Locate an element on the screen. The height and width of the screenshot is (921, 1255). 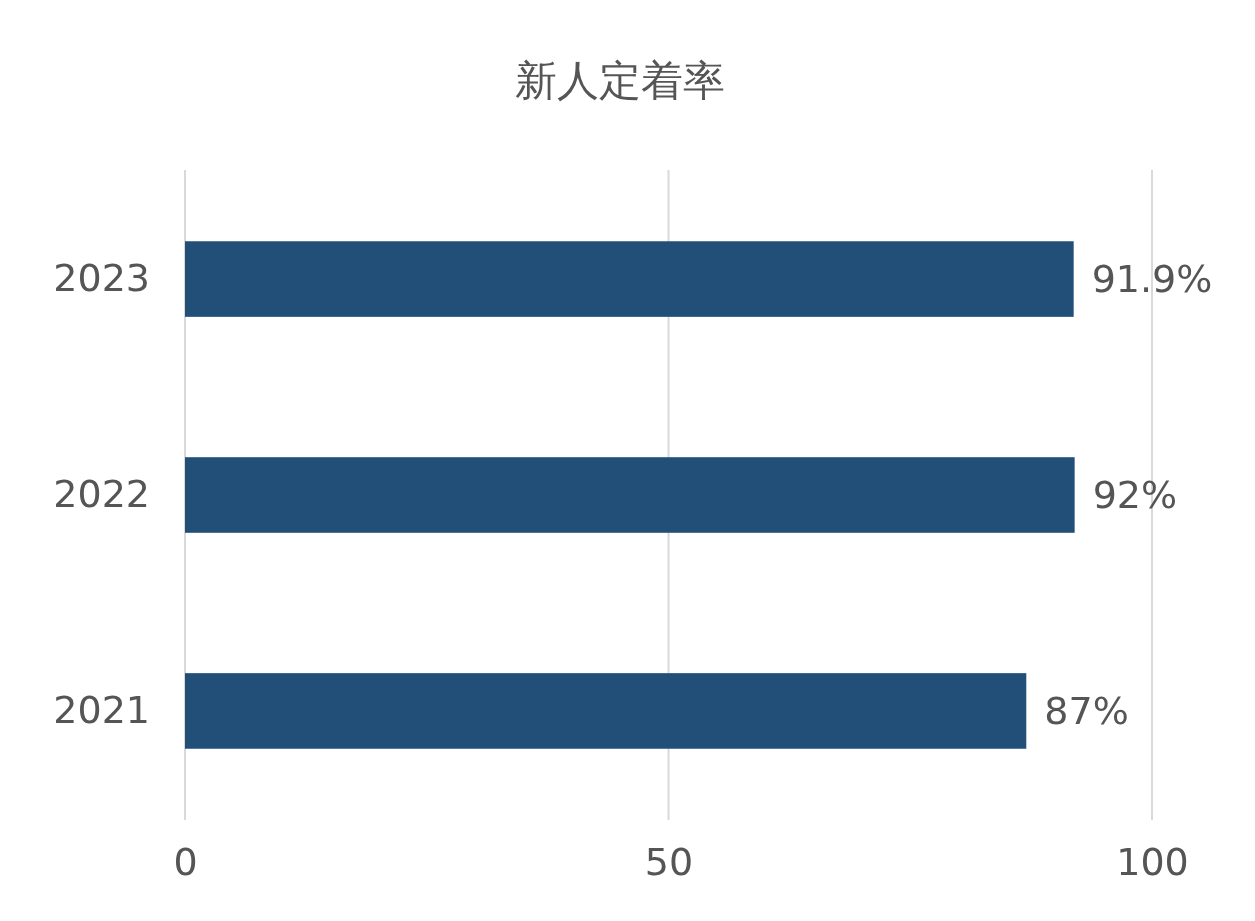
x-tick-label: 100 is located at coordinates (1152, 861).